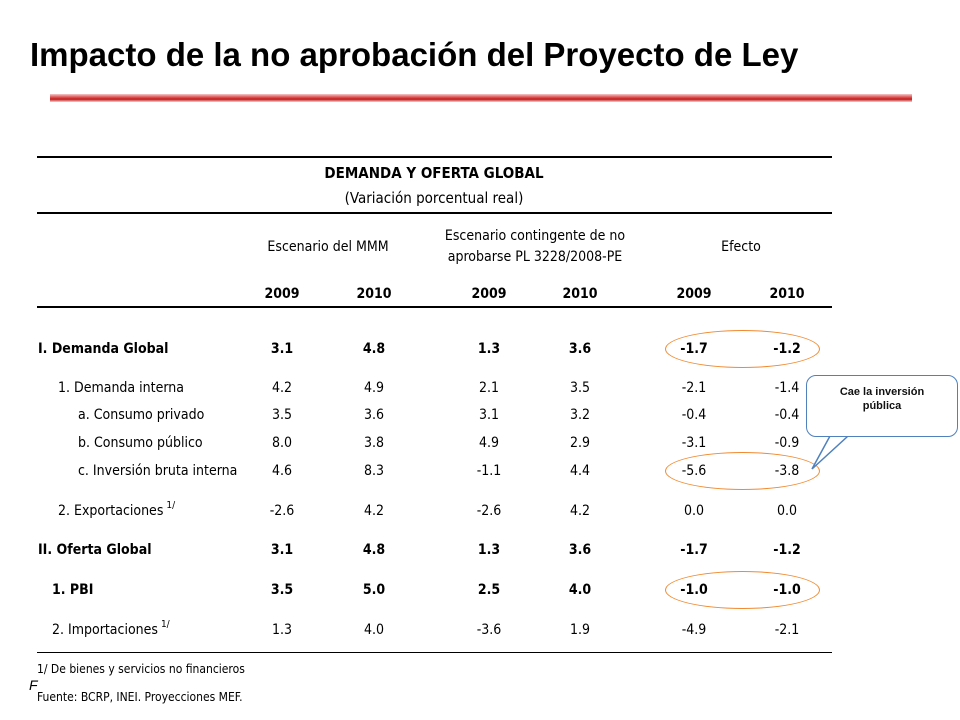  What do you see at coordinates (580, 471) in the screenshot?
I see `table-cell: 4.4` at bounding box center [580, 471].